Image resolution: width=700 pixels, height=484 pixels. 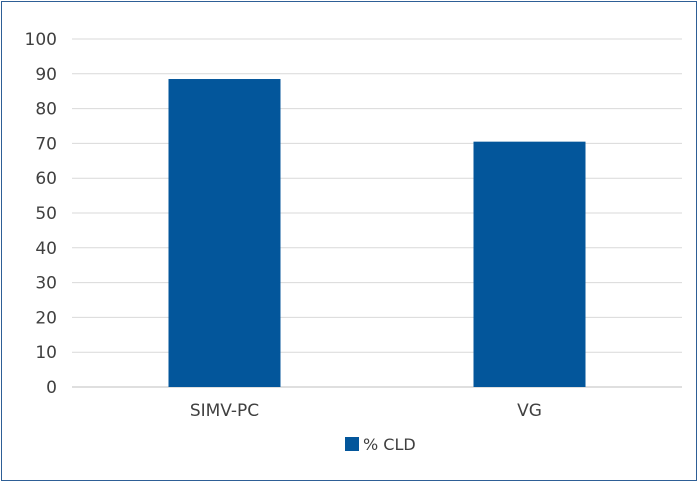 What do you see at coordinates (389, 444) in the screenshot?
I see `legend-label: % CLD` at bounding box center [389, 444].